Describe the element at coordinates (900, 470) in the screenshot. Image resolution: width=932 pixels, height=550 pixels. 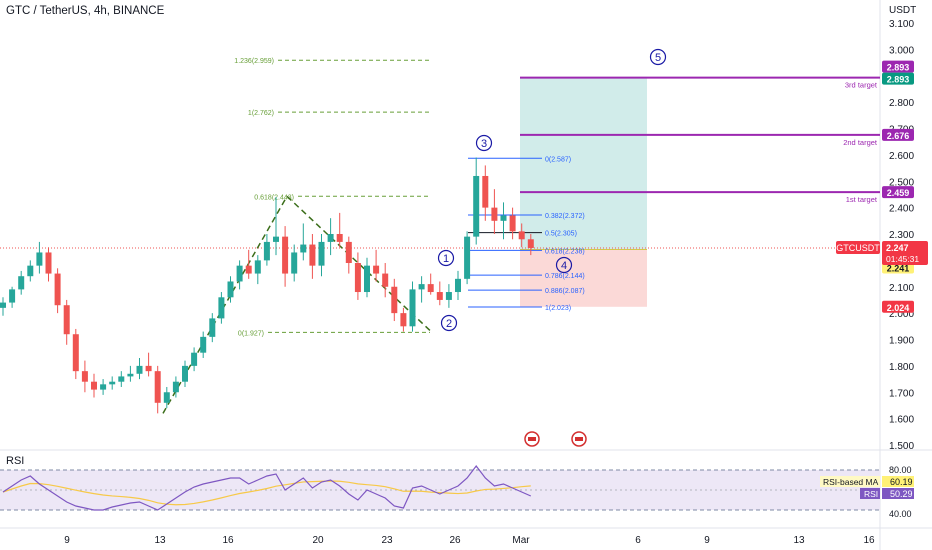
I see `rsi-tick: 80.00` at that location.